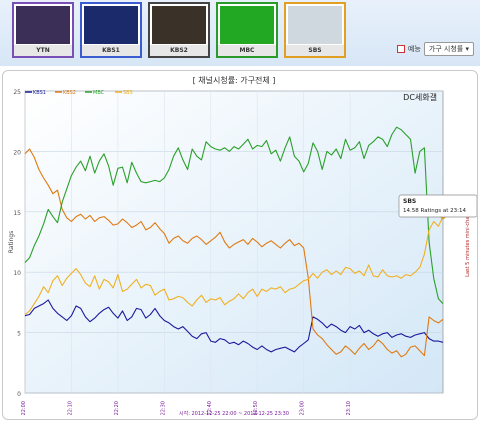  I want to click on audience-selector: 예능 가구 시청률 ▾, so click(435, 49).